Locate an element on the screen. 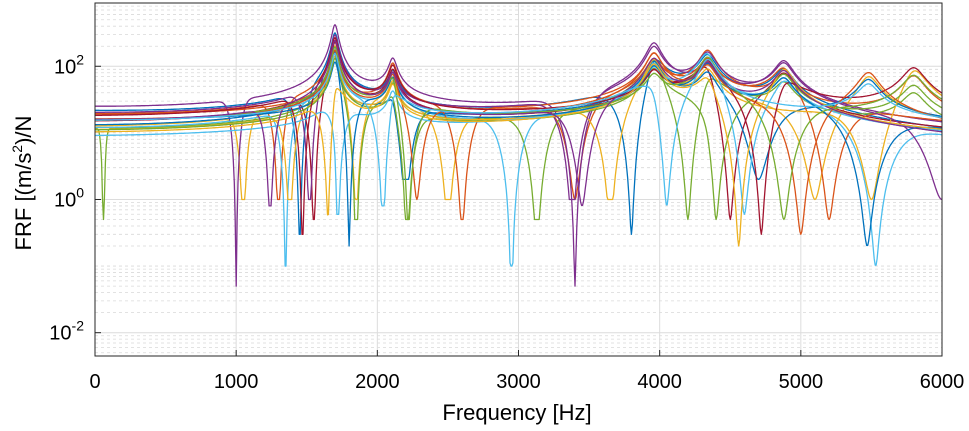  x-tick-label: 1000 is located at coordinates (236, 382).